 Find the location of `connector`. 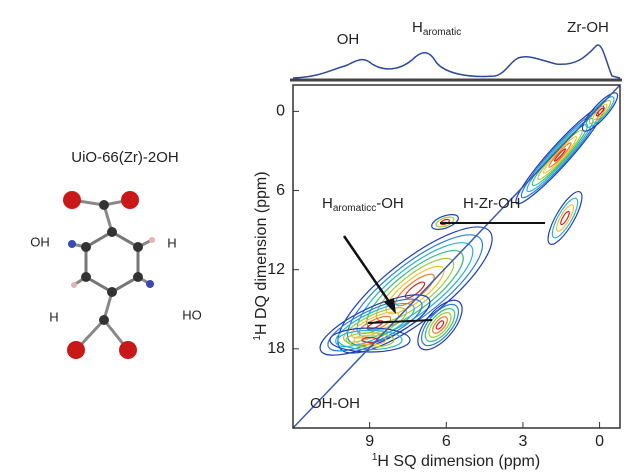

connector is located at coordinates (400, 321).